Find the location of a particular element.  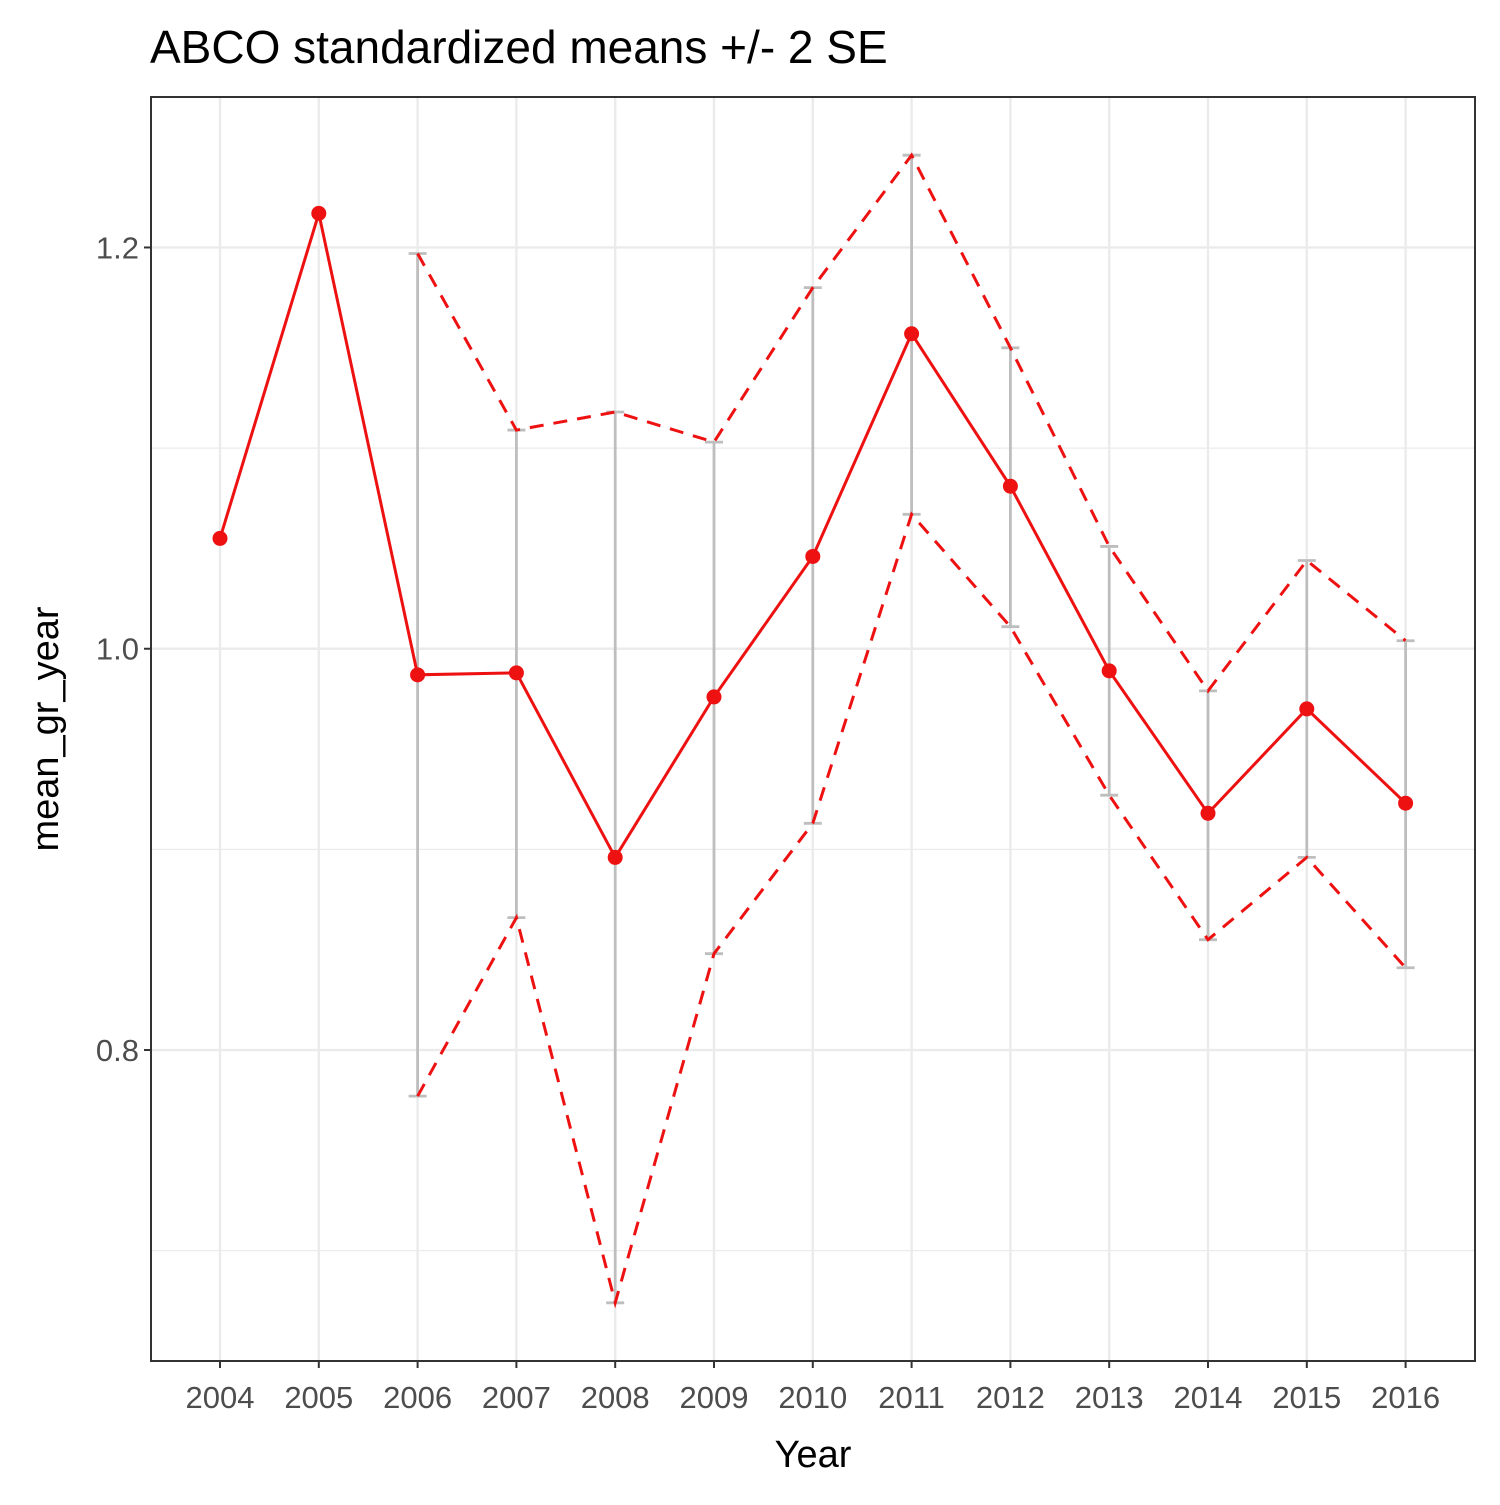

x-tick-label: 2004 is located at coordinates (220, 1397).